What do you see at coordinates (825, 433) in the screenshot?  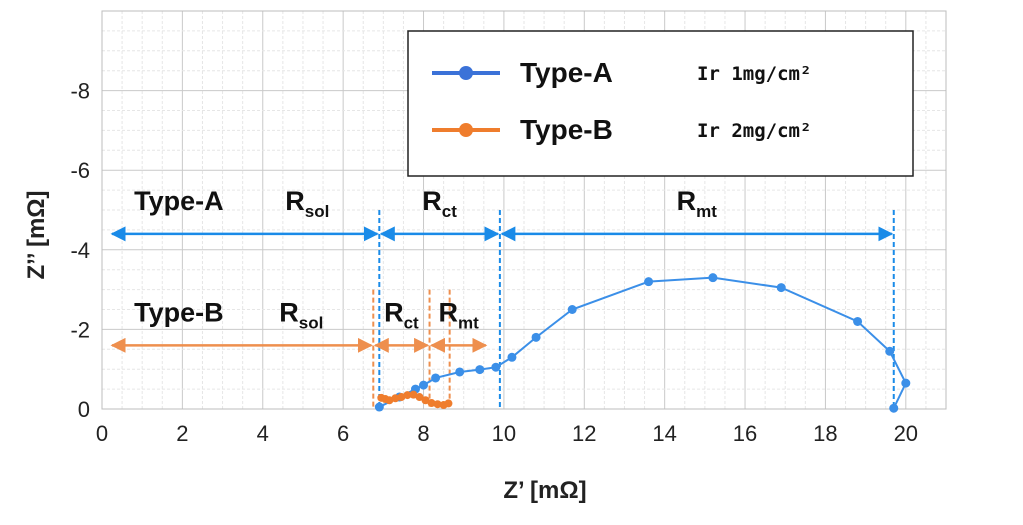 I see `x-tick-label: 18` at bounding box center [825, 433].